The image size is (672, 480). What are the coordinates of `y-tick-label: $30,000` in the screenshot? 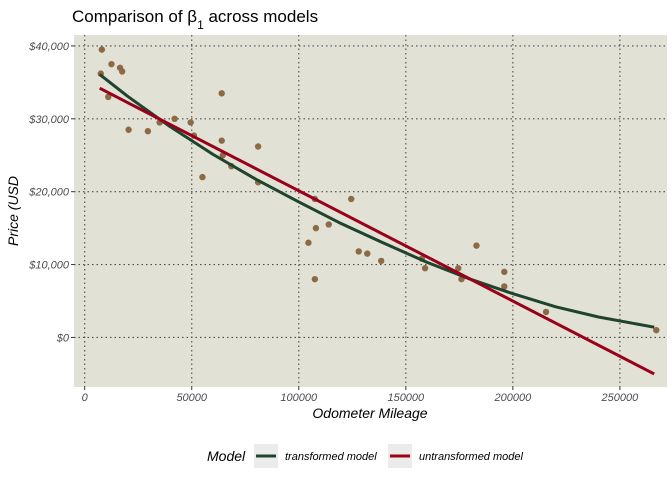 It's located at (49, 120).